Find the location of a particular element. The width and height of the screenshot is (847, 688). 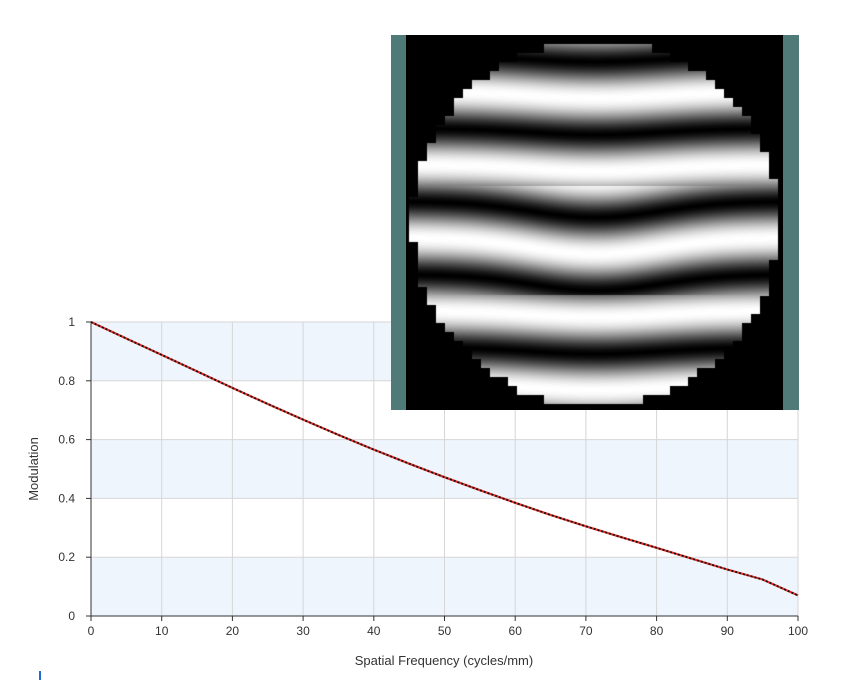

scroll-marker is located at coordinates (40, 675).